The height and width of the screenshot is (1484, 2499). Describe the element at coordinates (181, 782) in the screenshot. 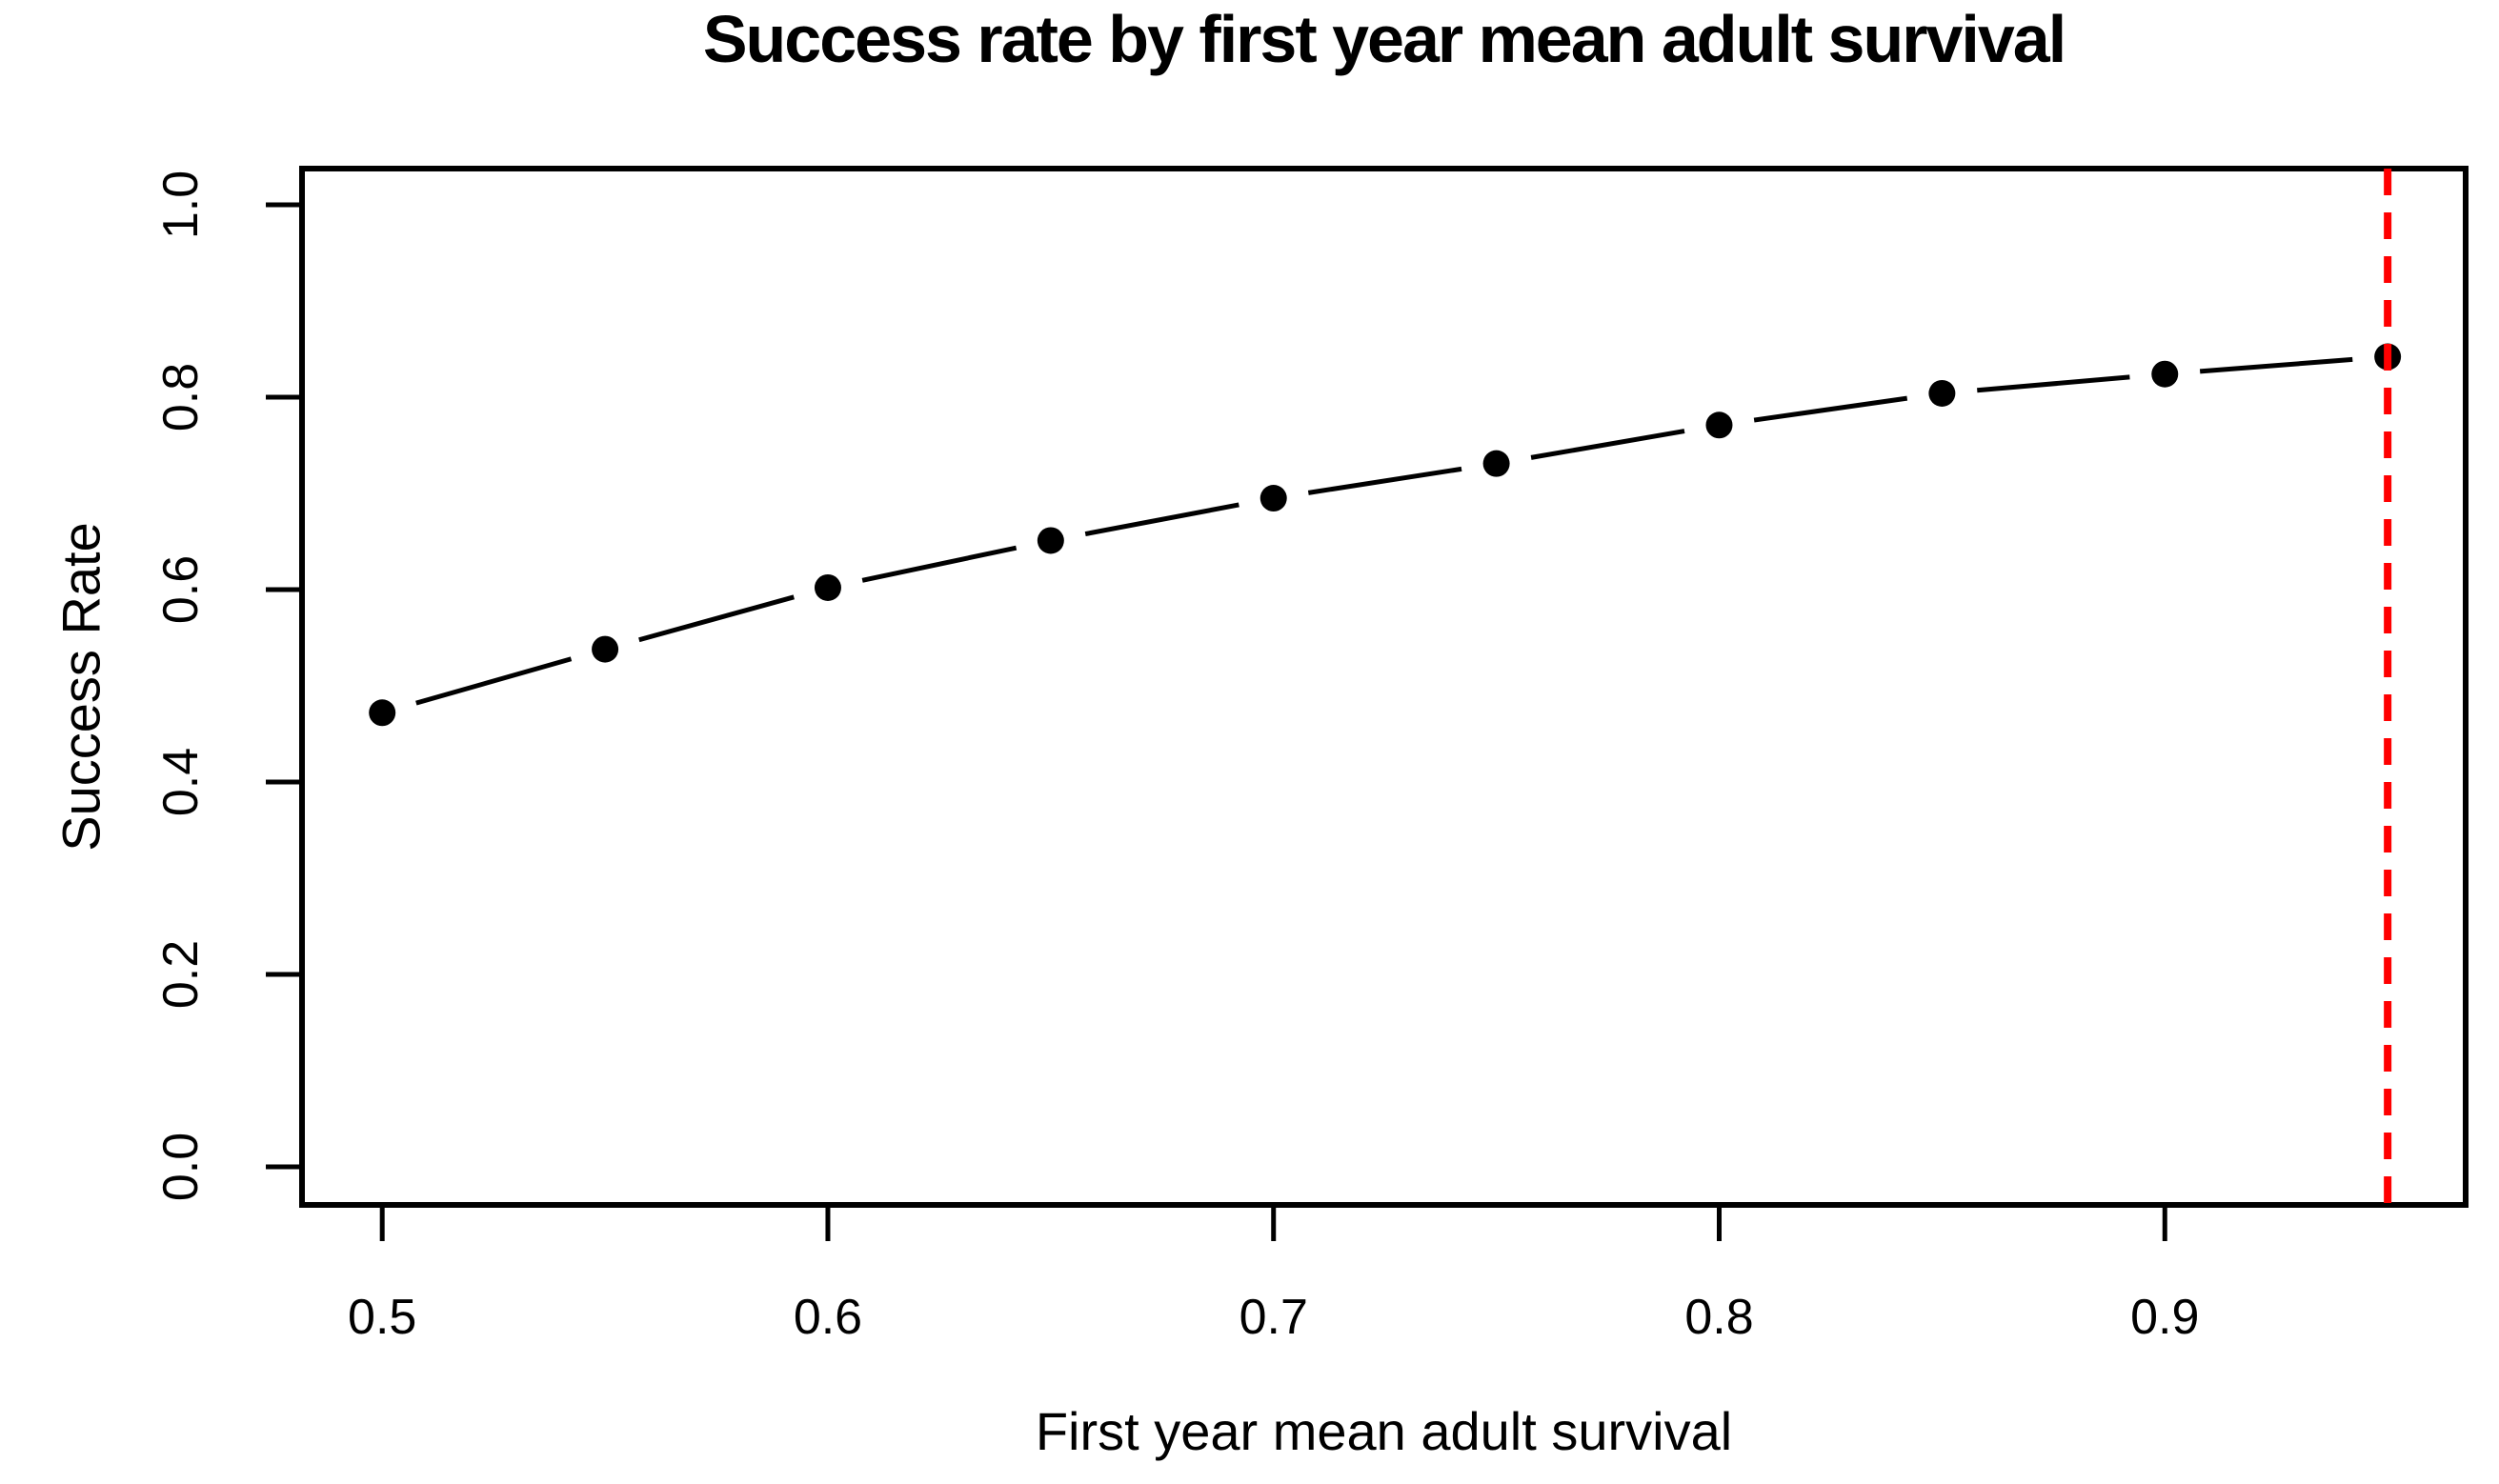

I see `y-axis-tick-label: 0.4` at that location.